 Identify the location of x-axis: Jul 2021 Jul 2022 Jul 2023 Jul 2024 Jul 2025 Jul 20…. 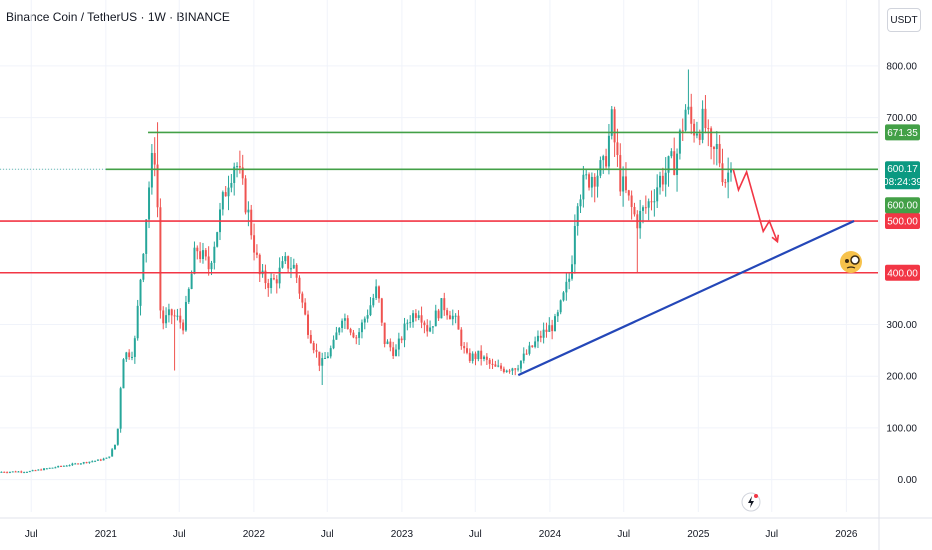
(441, 534).